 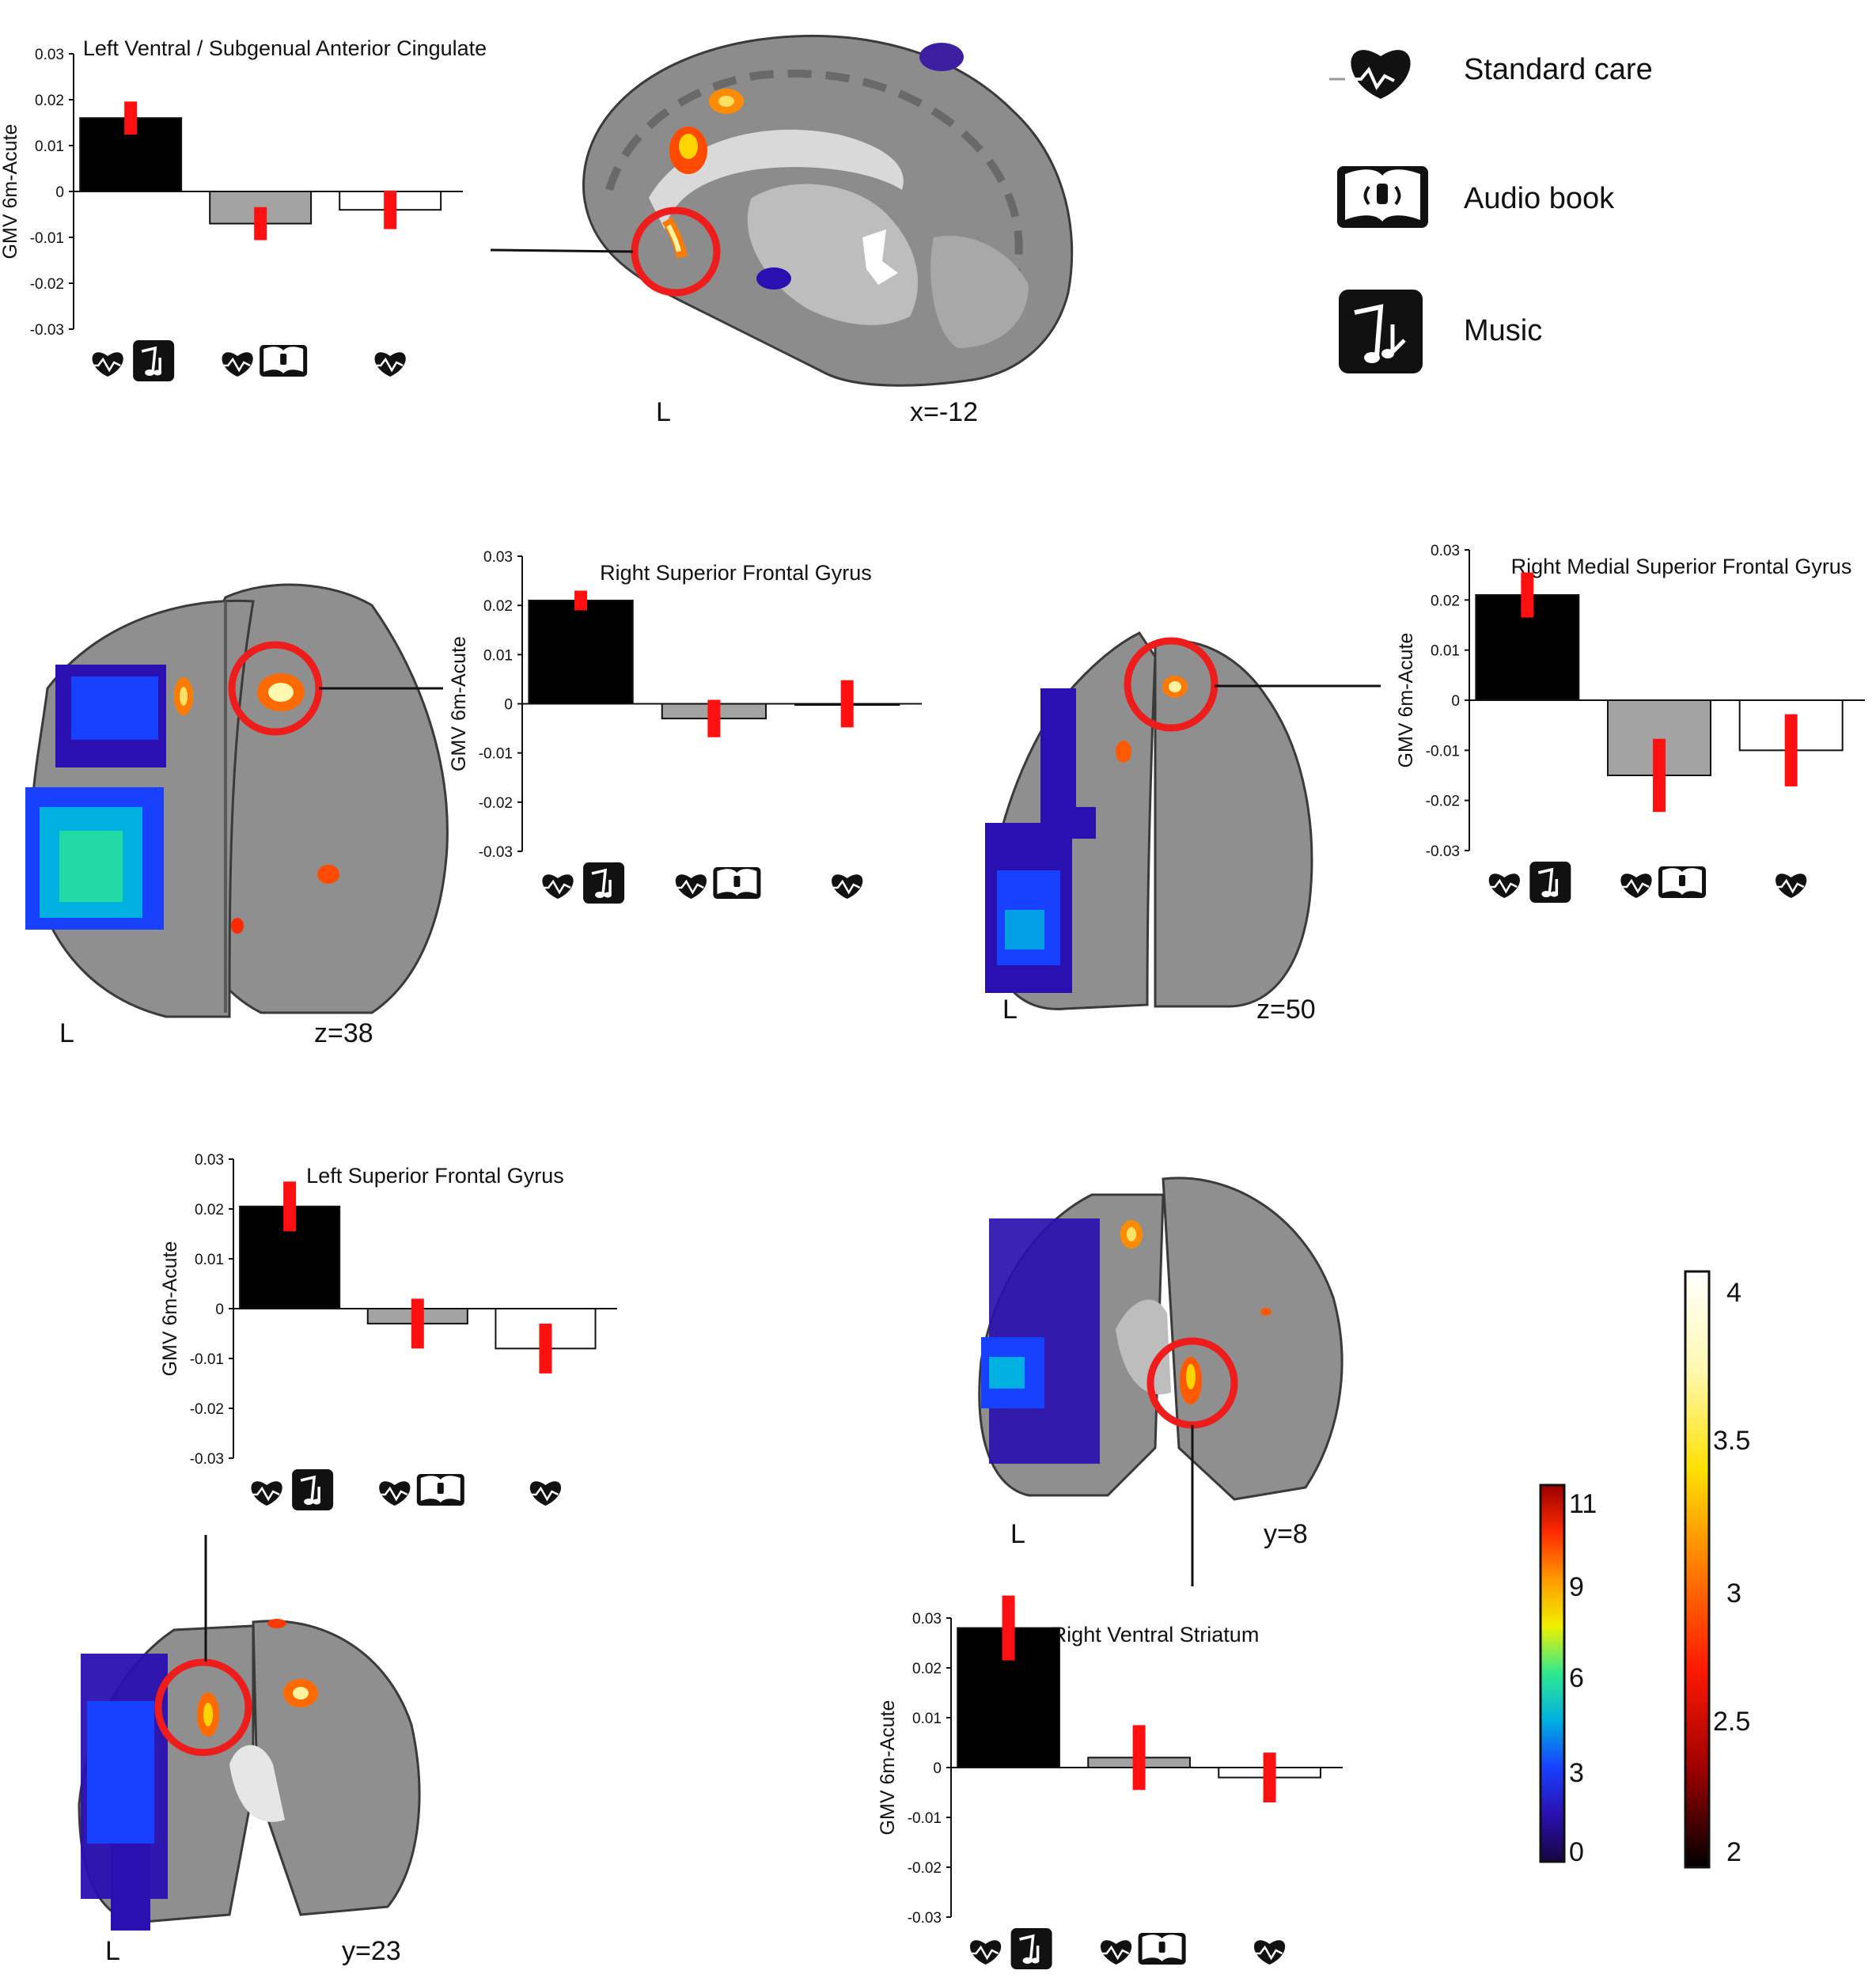 I want to click on brain-slice-sagittal, so click(x=782, y=211).